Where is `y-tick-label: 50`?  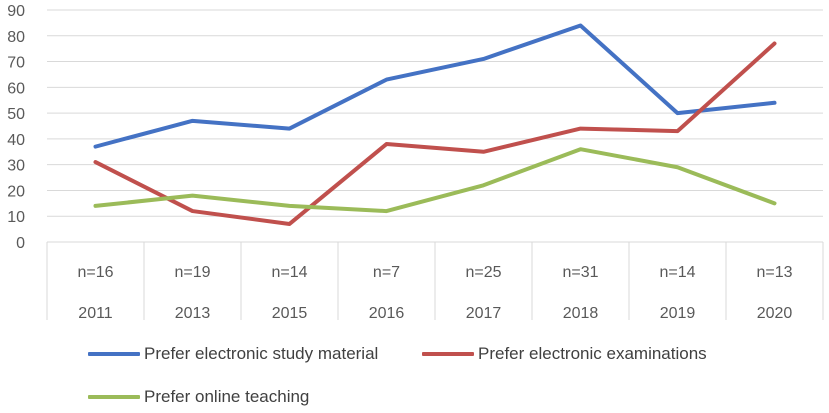 y-tick-label: 50 is located at coordinates (16, 114).